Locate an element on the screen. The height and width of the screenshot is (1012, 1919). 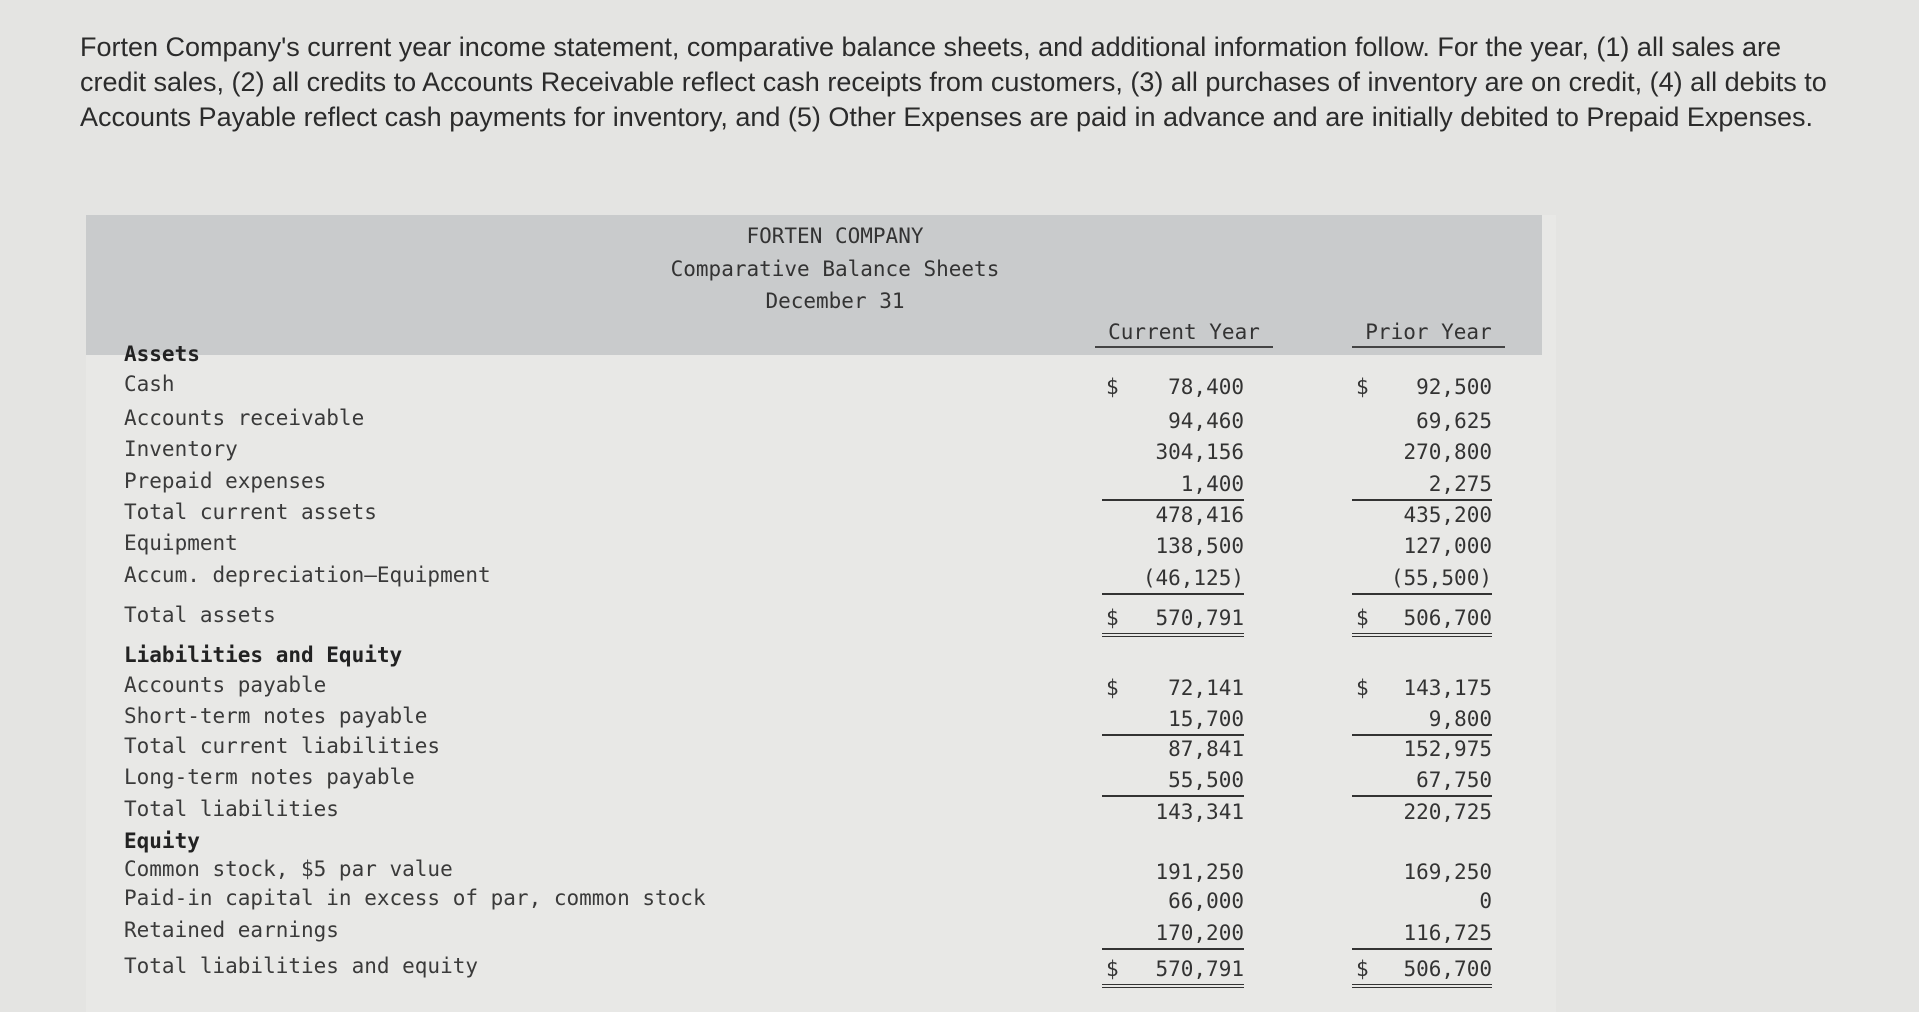
amount: 9,800 is located at coordinates (1460, 719).